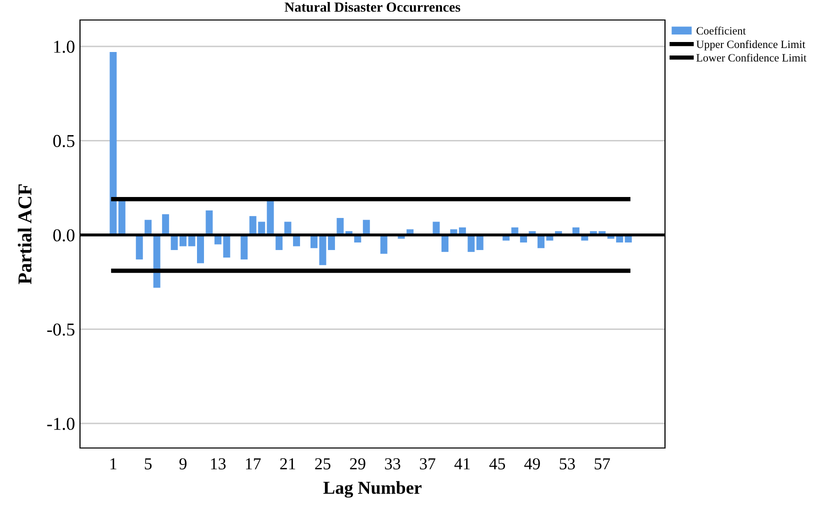  I want to click on x-tick-label: 17, so click(253, 464).